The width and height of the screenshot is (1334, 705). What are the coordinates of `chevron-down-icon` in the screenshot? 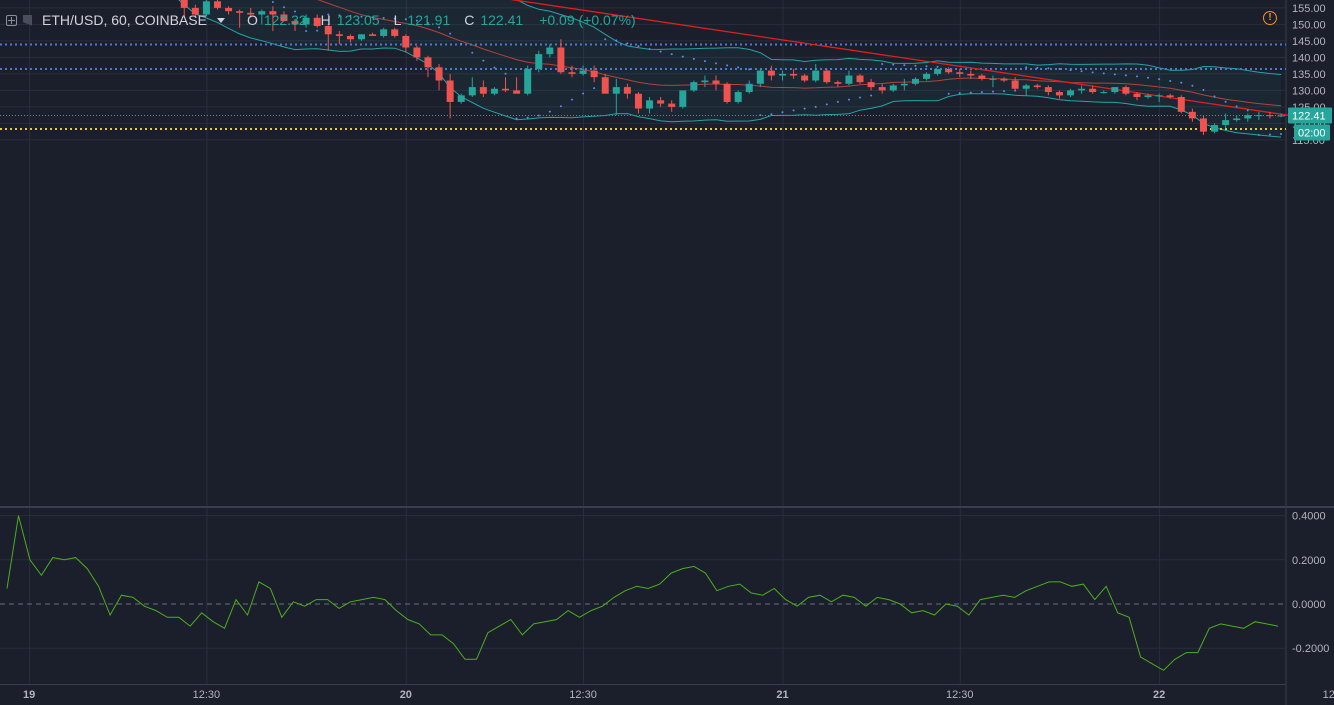 It's located at (220, 20).